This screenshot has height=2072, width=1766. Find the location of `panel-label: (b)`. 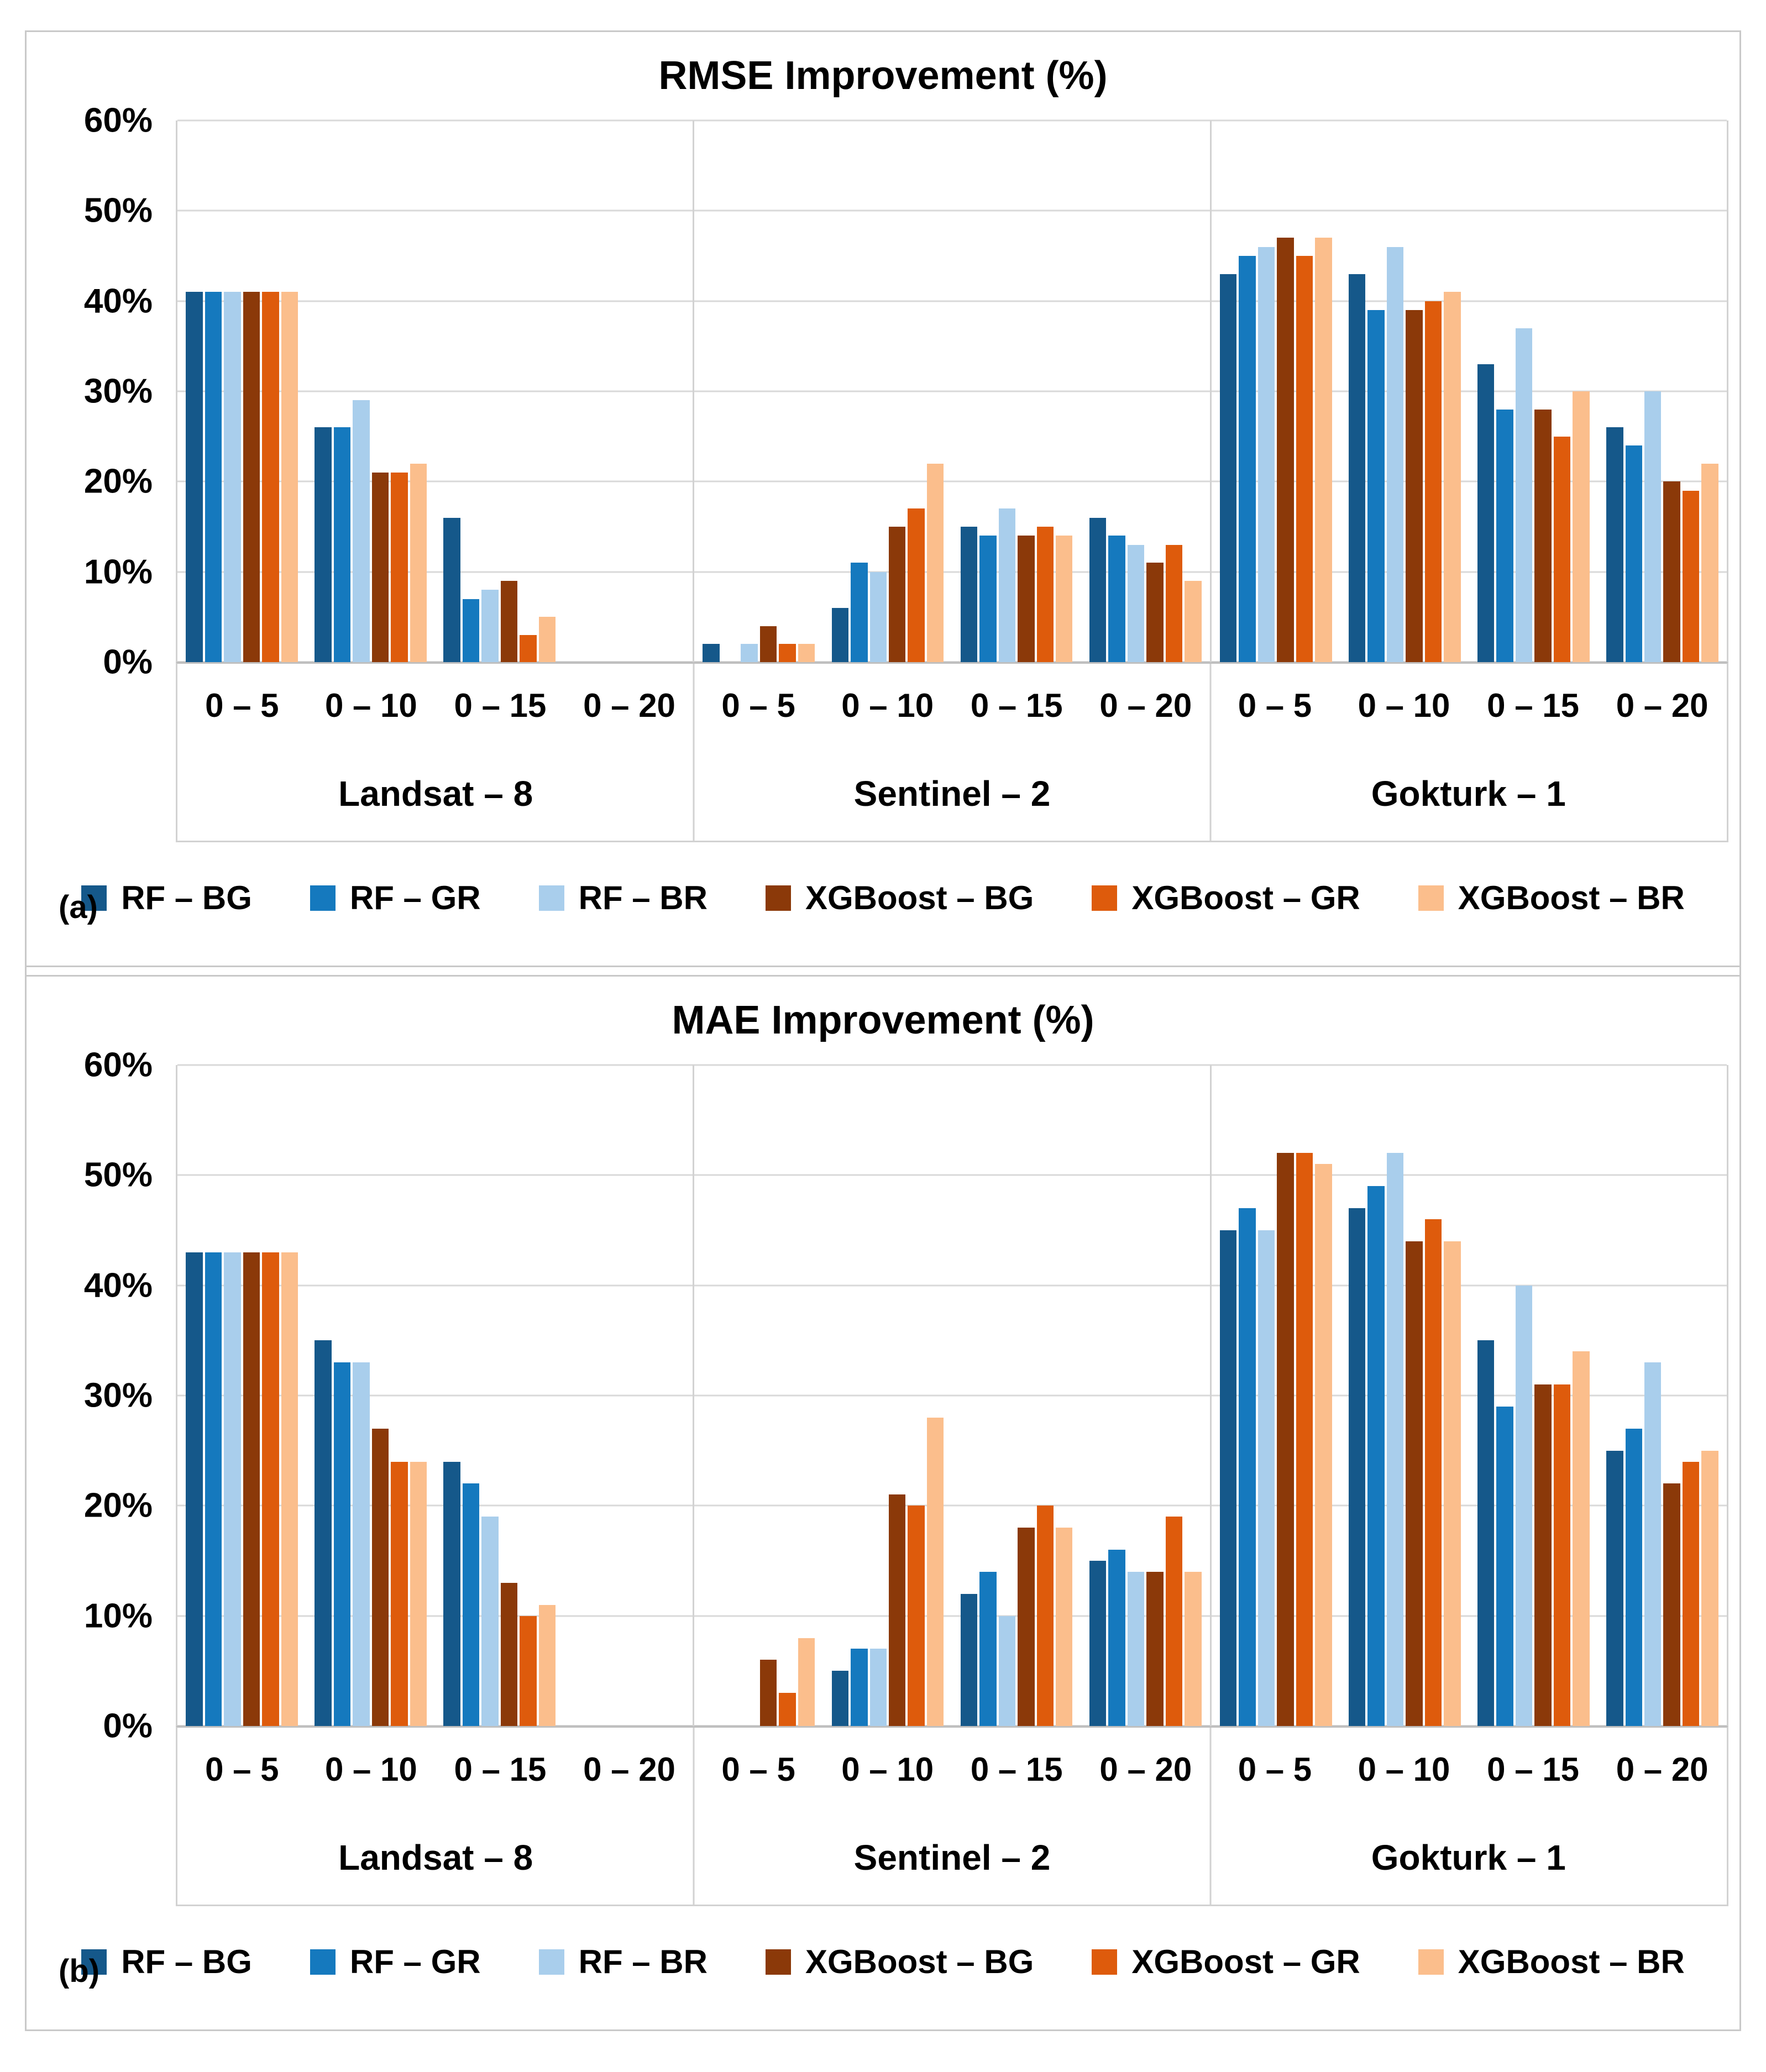

panel-label: (b) is located at coordinates (80, 1971).